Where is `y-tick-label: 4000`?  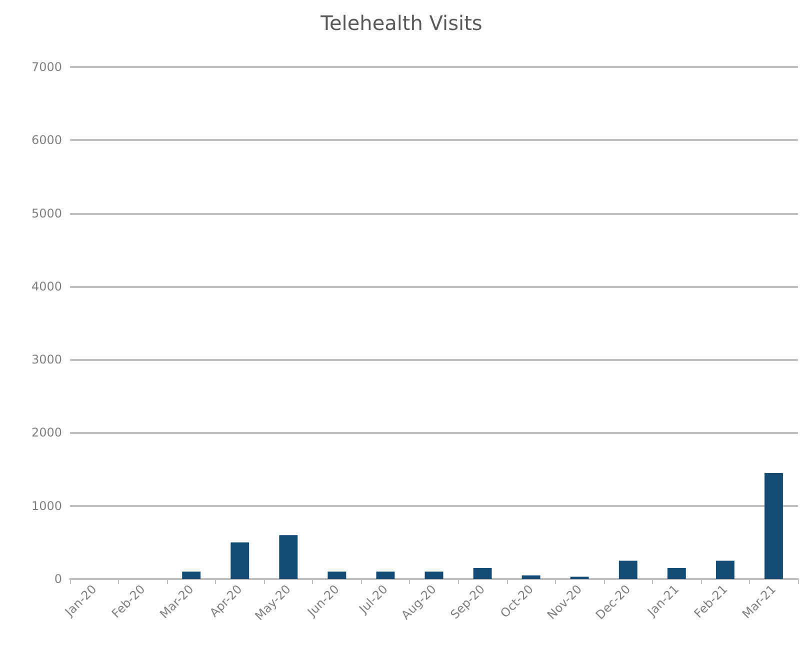 y-tick-label: 4000 is located at coordinates (46, 286).